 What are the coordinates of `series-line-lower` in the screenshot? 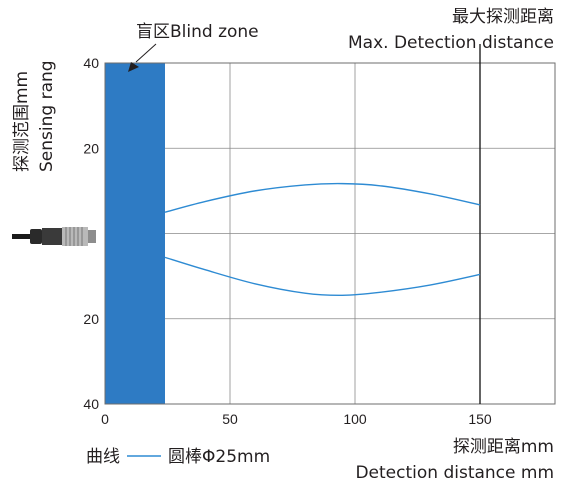 It's located at (322, 276).